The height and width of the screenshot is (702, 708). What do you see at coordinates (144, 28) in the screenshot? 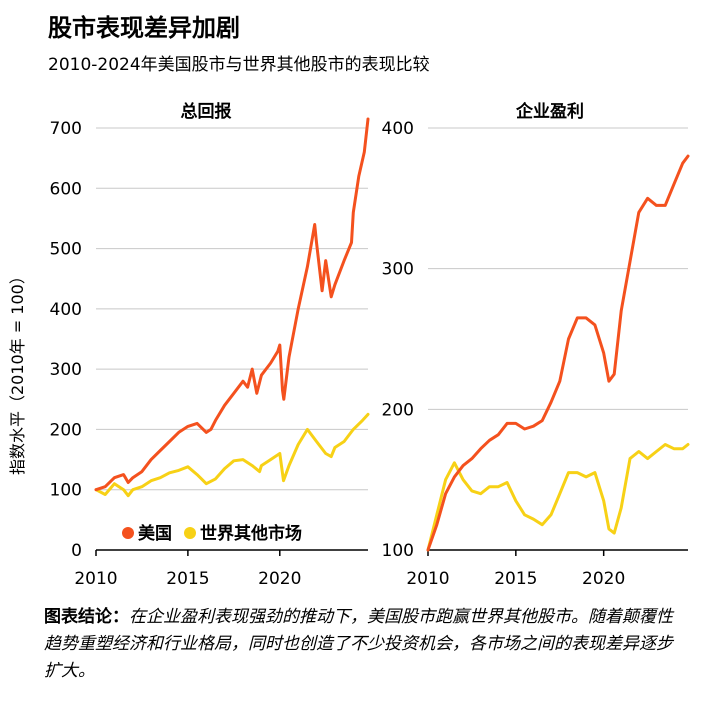
I see `page-title: 股市表现差异加剧` at bounding box center [144, 28].